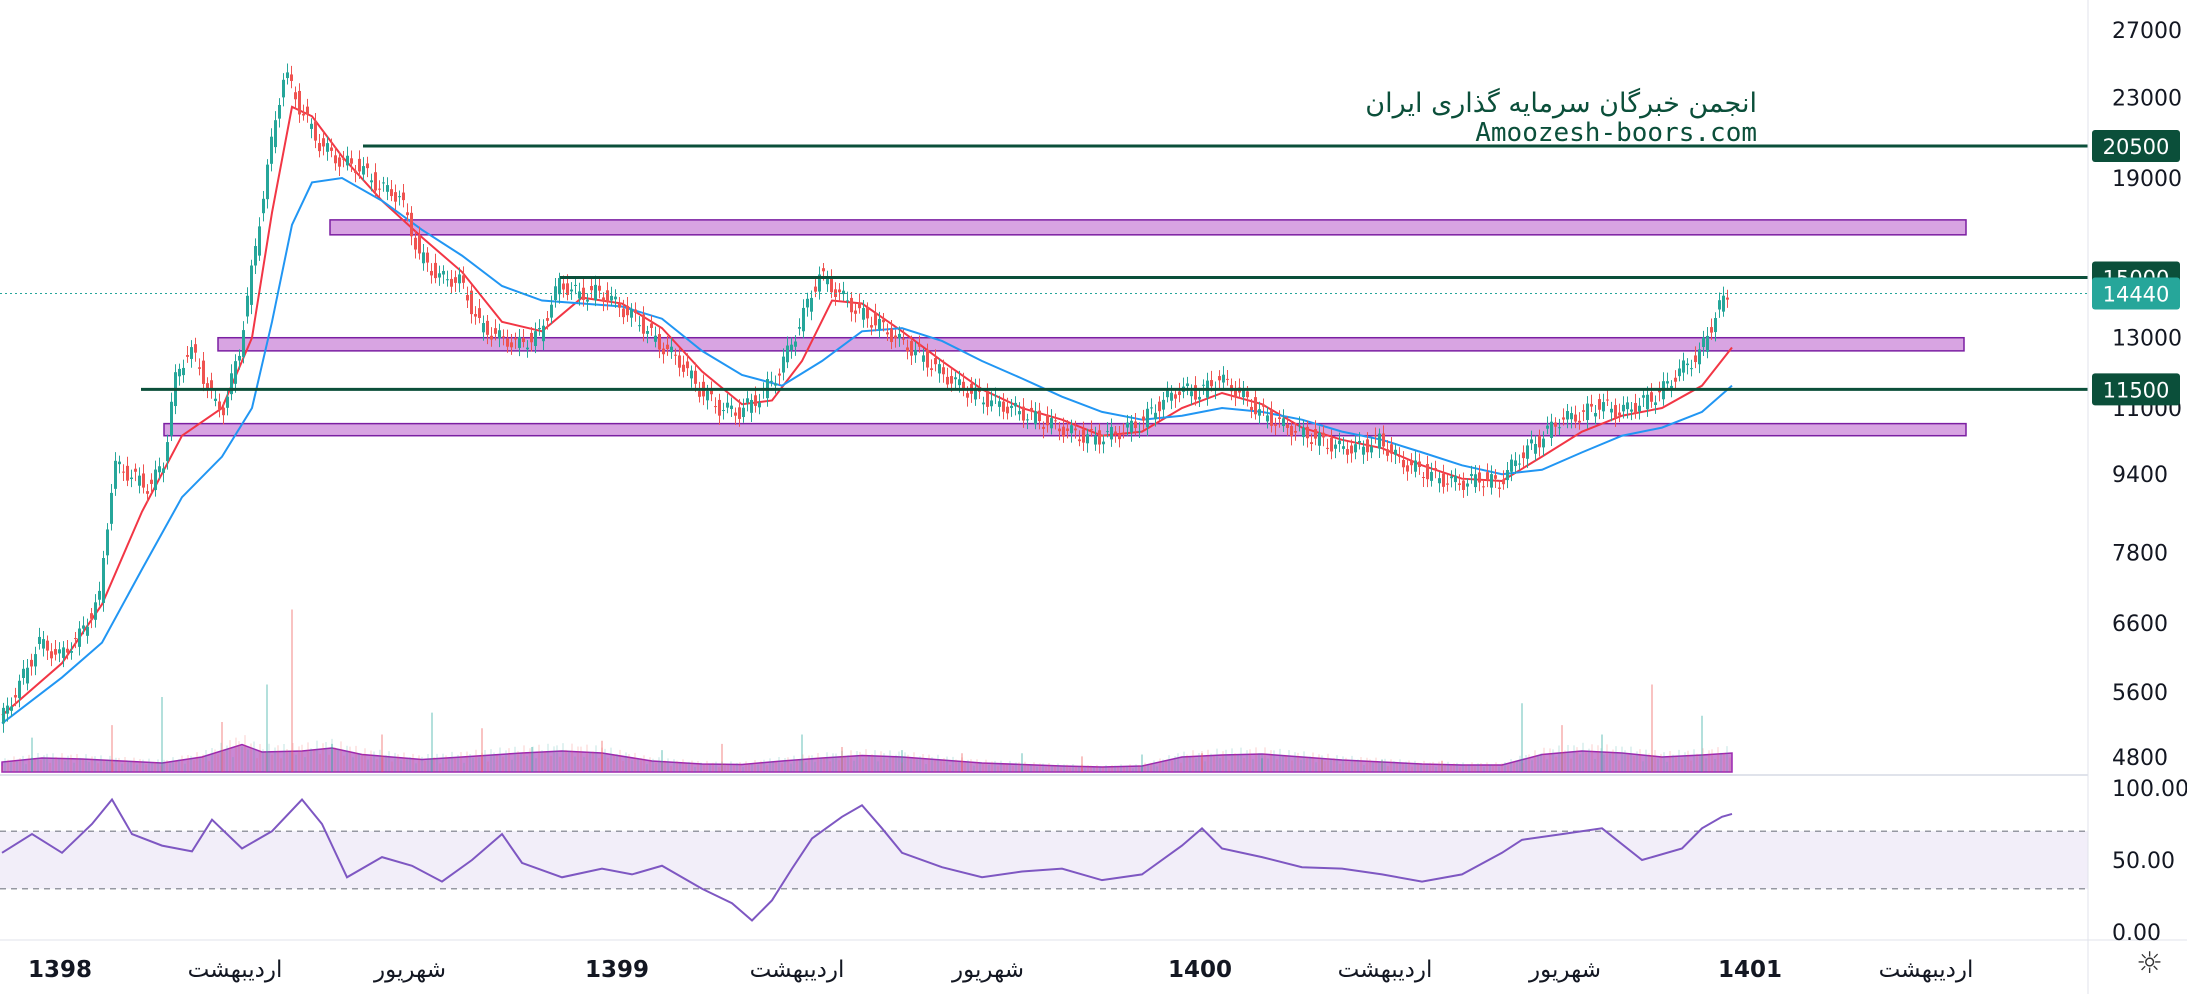  I want to click on rsi-line, so click(867, 859).